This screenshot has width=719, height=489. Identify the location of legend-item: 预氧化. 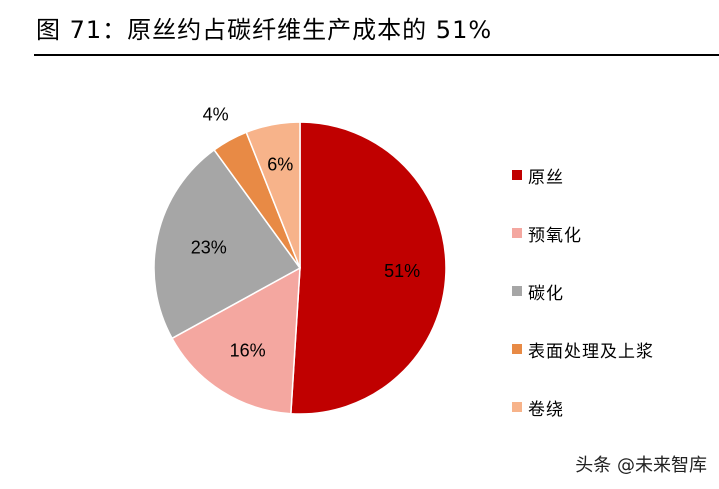
(583, 233).